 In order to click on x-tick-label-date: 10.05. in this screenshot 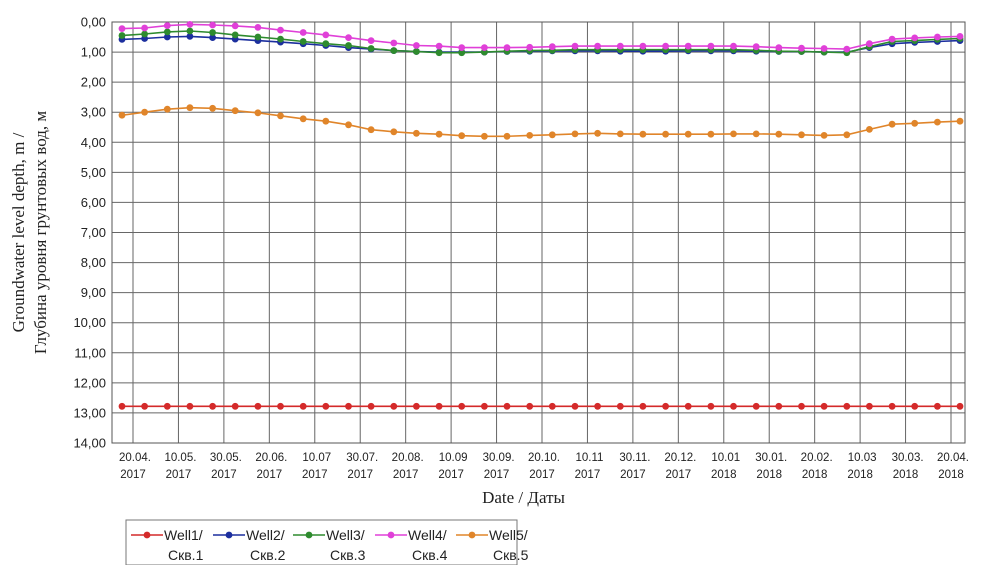, I will do `click(180, 458)`.